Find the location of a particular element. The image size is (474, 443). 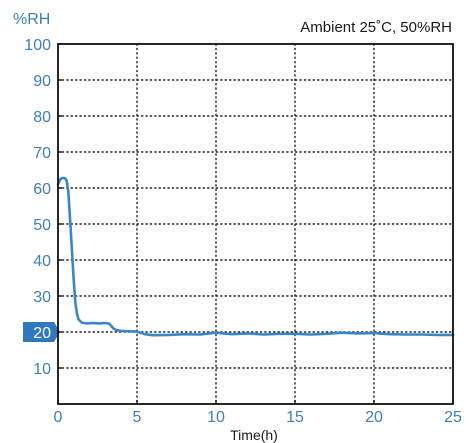

highlighted-tick-group is located at coordinates (41, 332).